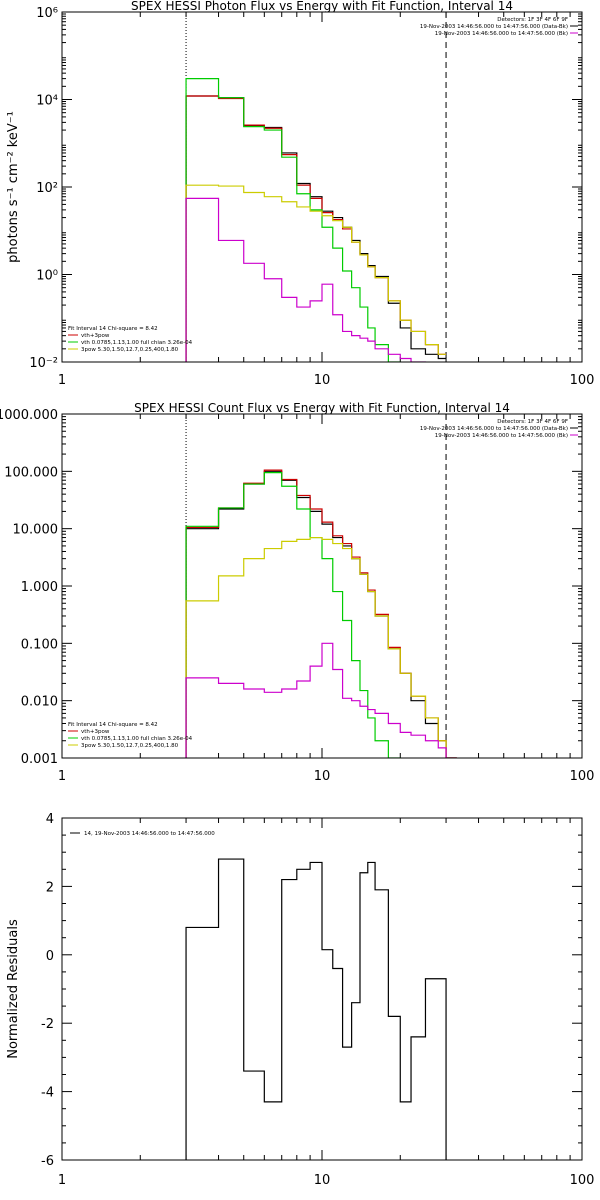  Describe the element at coordinates (47, 1024) in the screenshot. I see `y-tick-label: -2` at that location.